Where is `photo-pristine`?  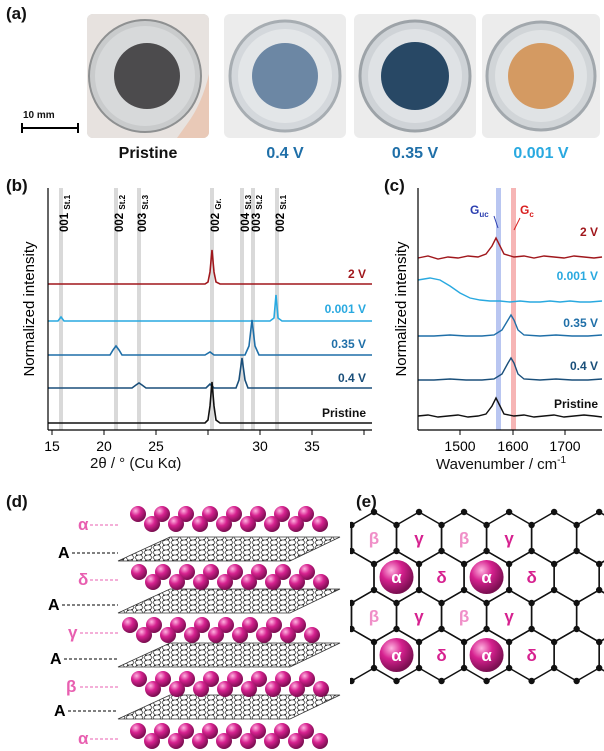
photo-pristine is located at coordinates (148, 76).